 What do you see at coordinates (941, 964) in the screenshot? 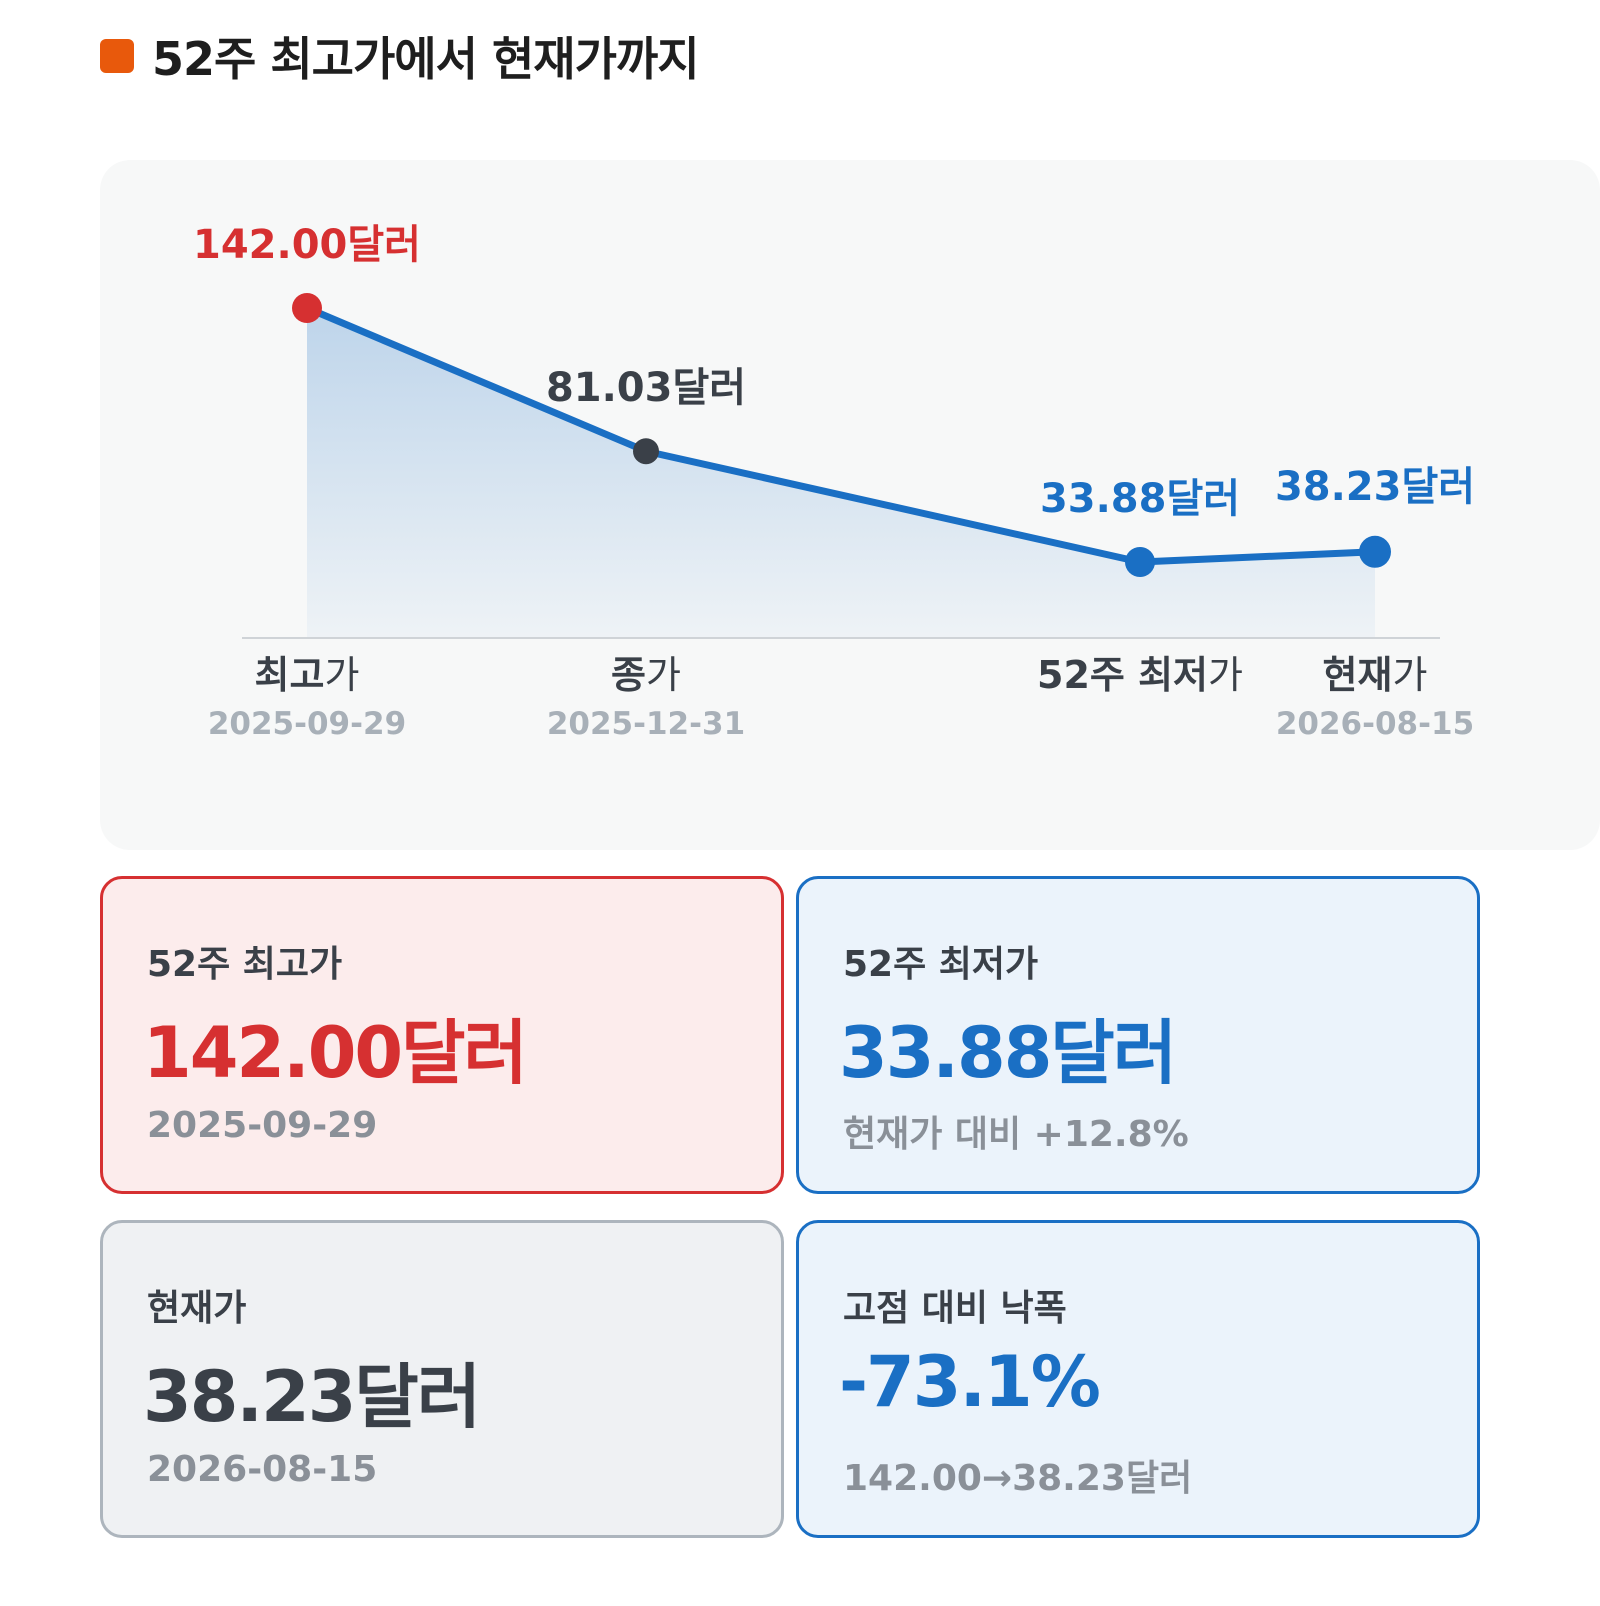
I see `card-label: 52주 최저가` at bounding box center [941, 964].